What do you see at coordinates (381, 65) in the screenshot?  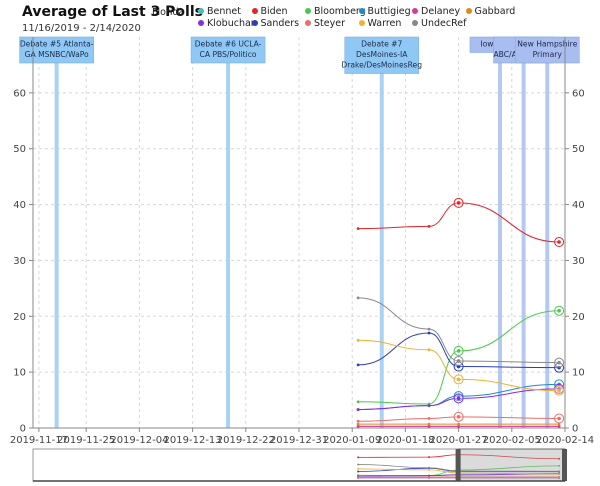 I see `event-label: Drake/DesMoinesReg` at bounding box center [381, 65].